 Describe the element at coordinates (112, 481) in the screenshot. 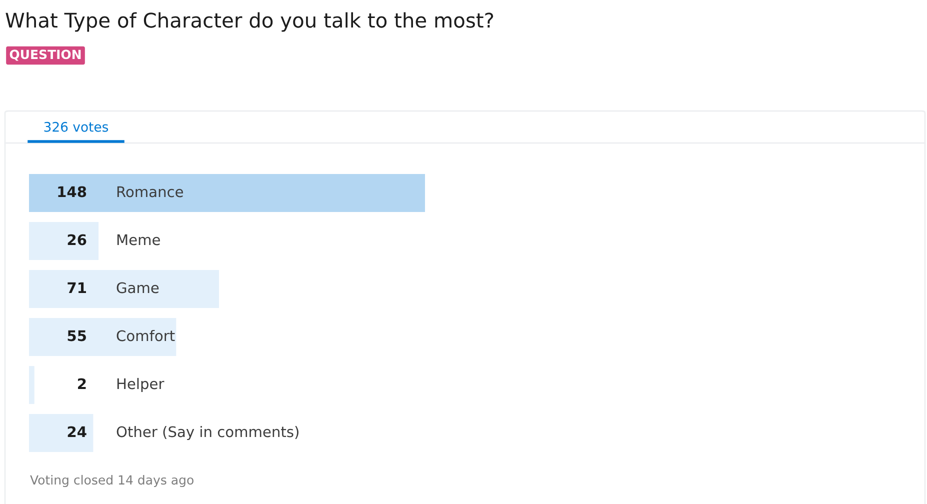

I see `text: Voting closed 14 days ago` at that location.